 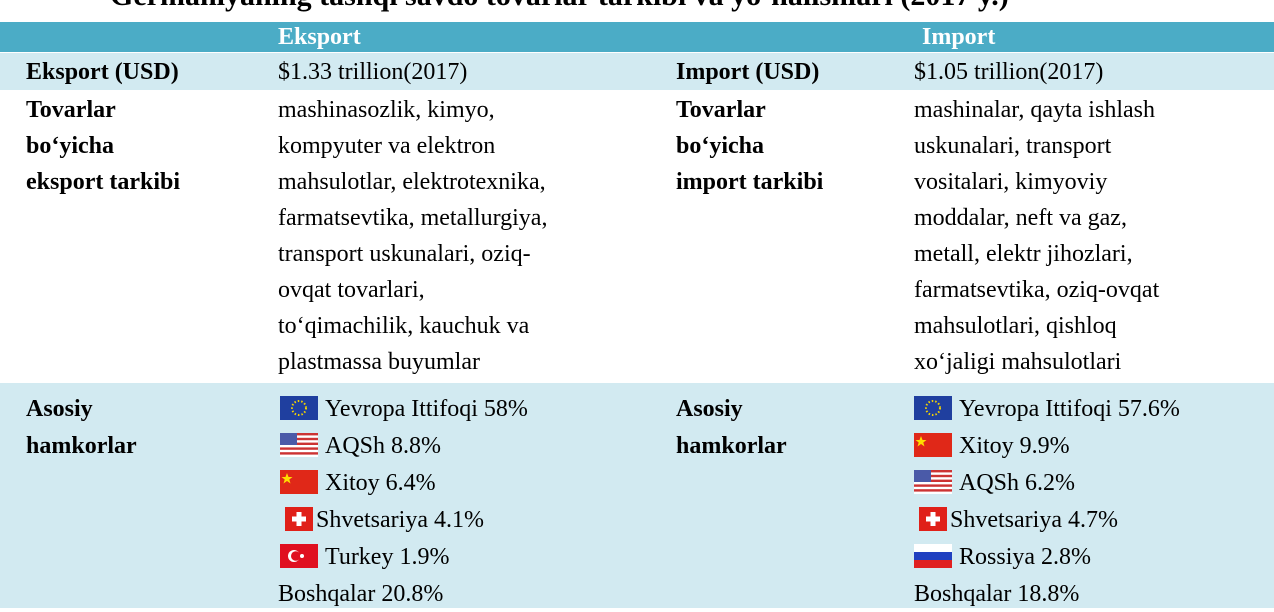 I want to click on cell-text: Shvetsariya 4.1%, so click(x=400, y=520).